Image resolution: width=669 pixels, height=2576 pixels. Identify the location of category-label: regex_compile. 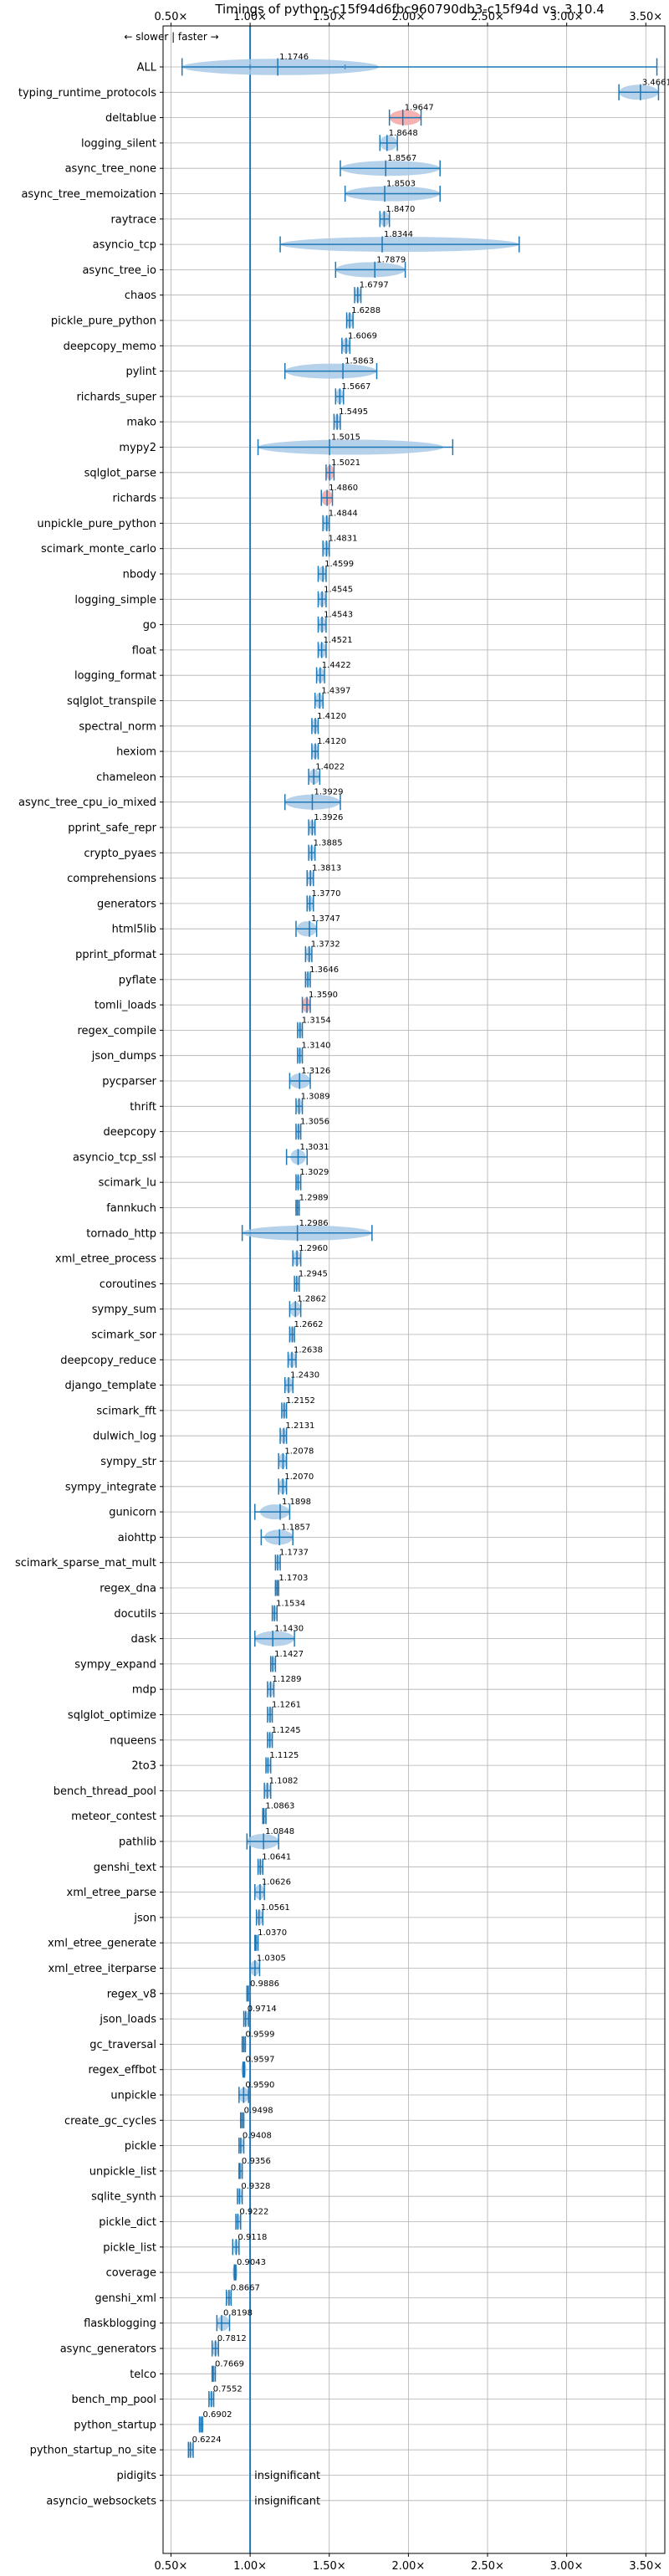
(117, 1031).